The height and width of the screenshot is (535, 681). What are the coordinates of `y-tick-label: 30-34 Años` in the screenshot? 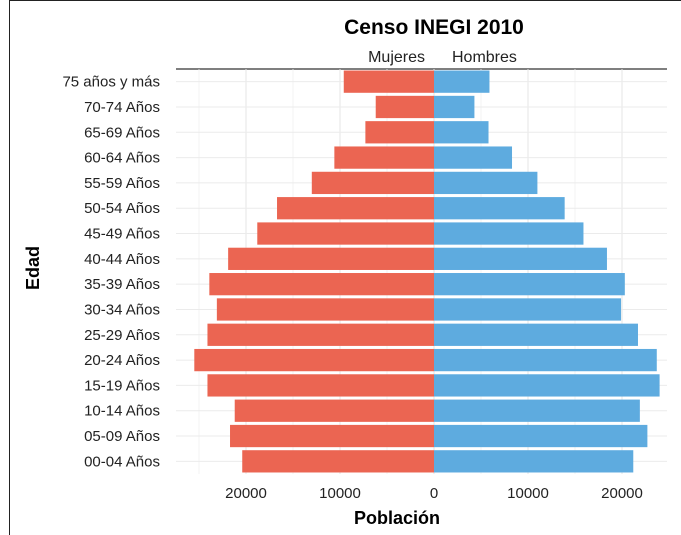 It's located at (122, 309).